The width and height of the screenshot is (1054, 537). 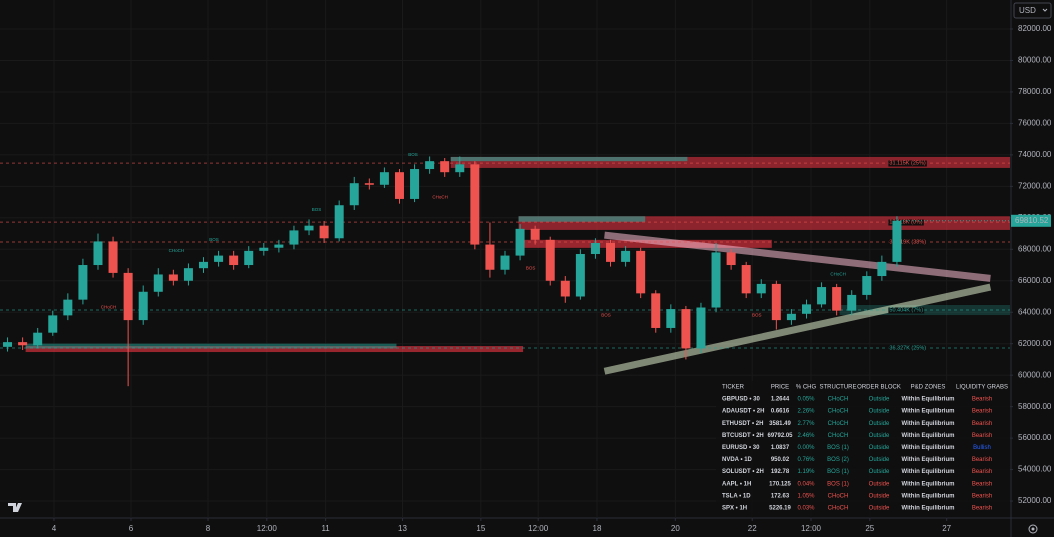 What do you see at coordinates (1035, 123) in the screenshot?
I see `y-tick-label: 76000.00` at bounding box center [1035, 123].